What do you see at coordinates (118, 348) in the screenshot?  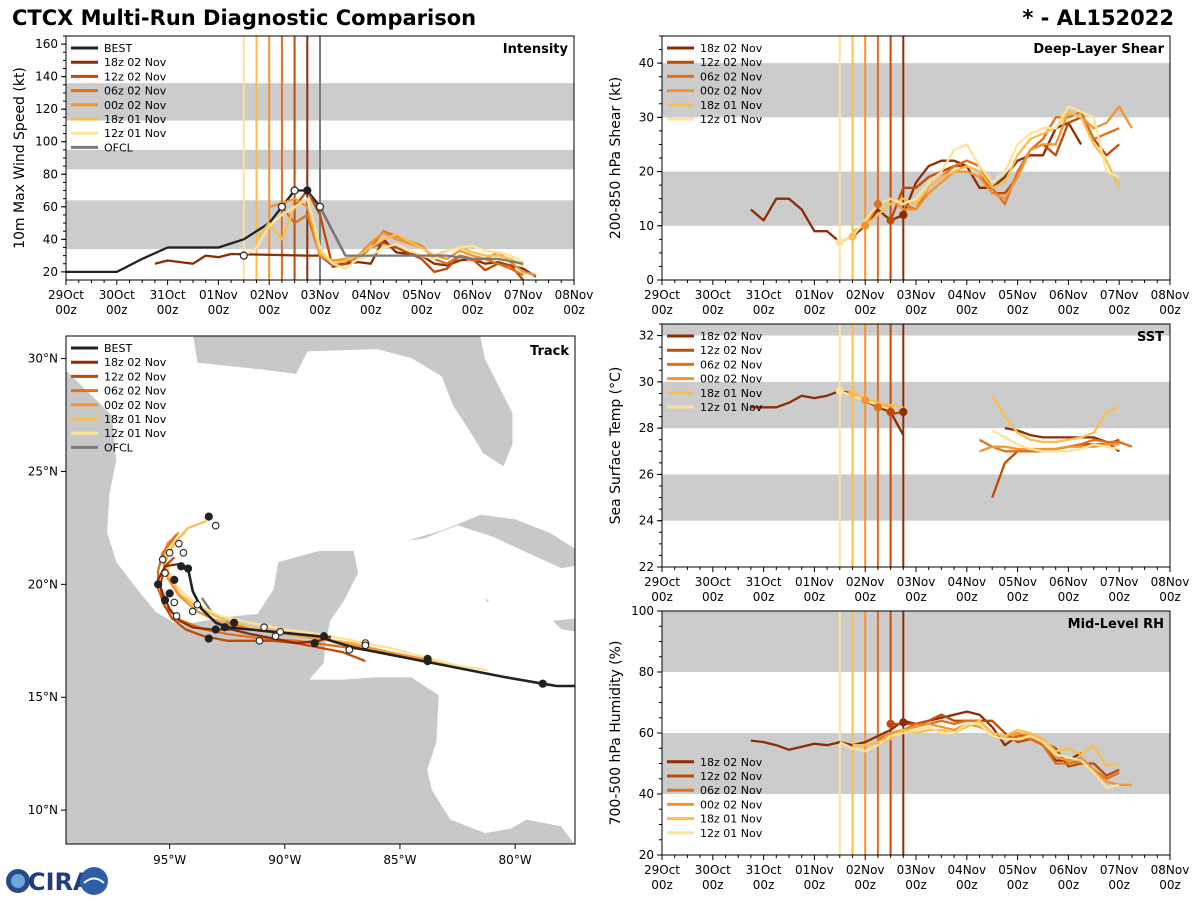 I see `legend-label: BEST` at bounding box center [118, 348].